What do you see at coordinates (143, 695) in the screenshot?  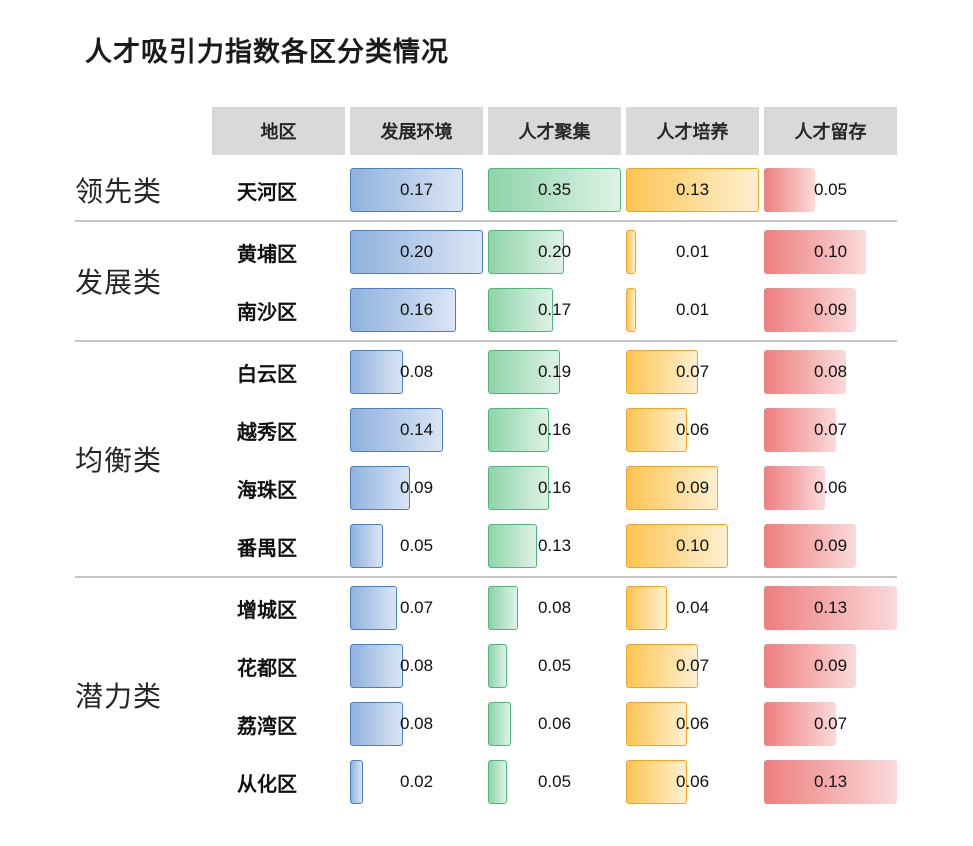 I see `group-label-box: 潜力类` at bounding box center [143, 695].